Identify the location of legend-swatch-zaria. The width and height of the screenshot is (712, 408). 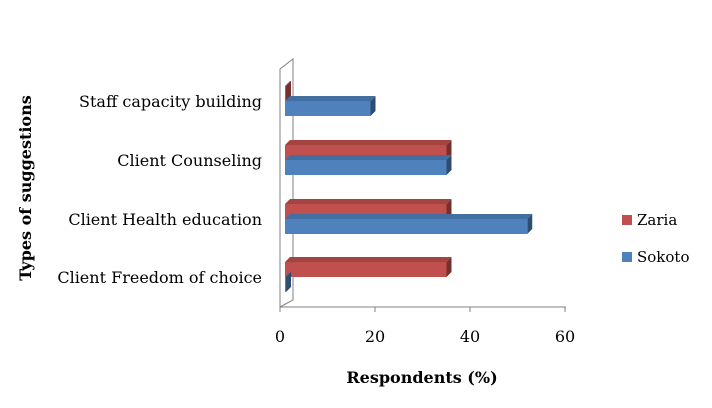
(627, 220).